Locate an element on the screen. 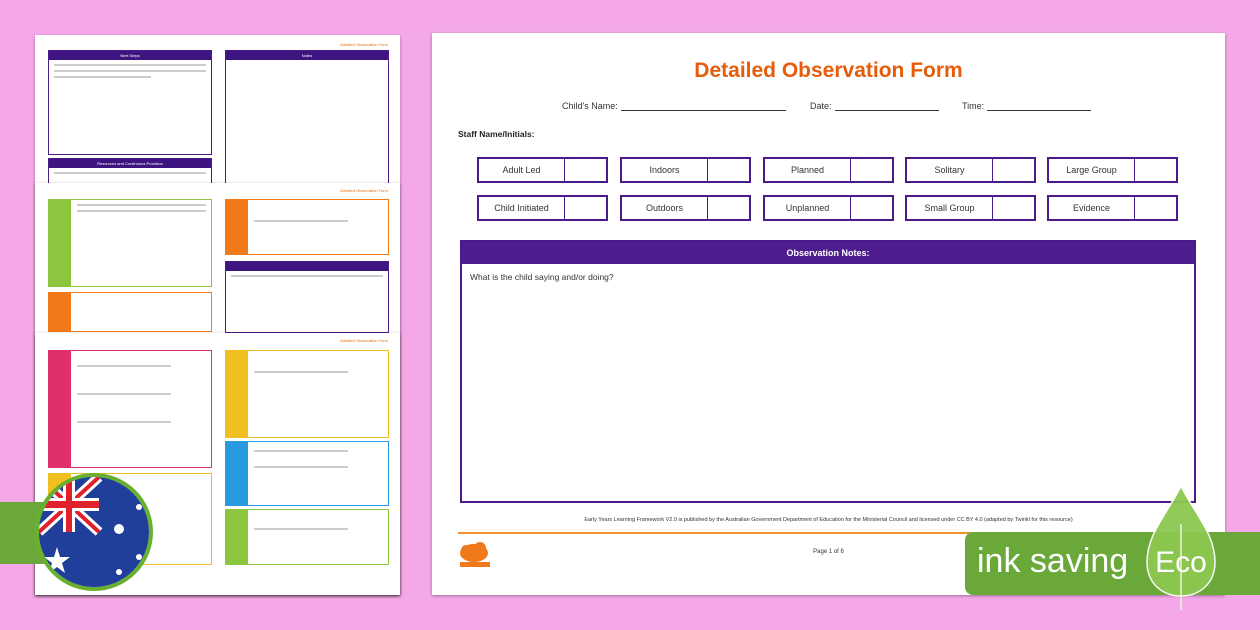 This screenshot has width=1260, height=630. option-child-initiated: Child Initiated is located at coordinates (542, 208).